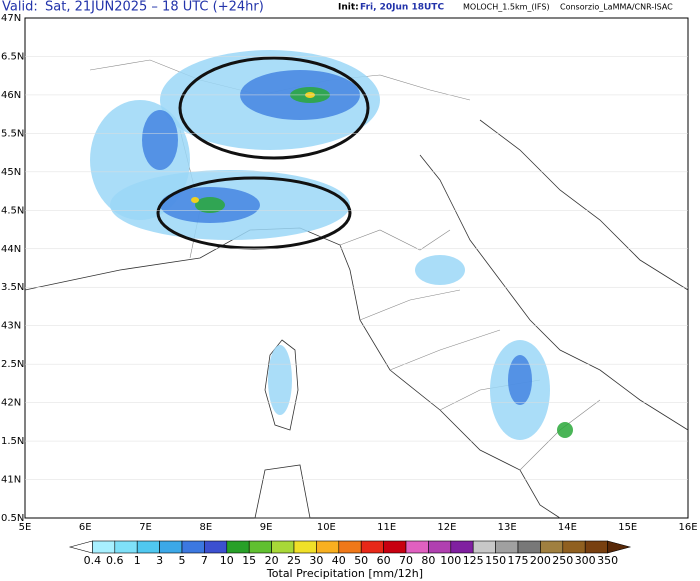 The width and height of the screenshot is (700, 581). What do you see at coordinates (159, 560) in the screenshot?
I see `colorbar-label: 3` at bounding box center [159, 560].